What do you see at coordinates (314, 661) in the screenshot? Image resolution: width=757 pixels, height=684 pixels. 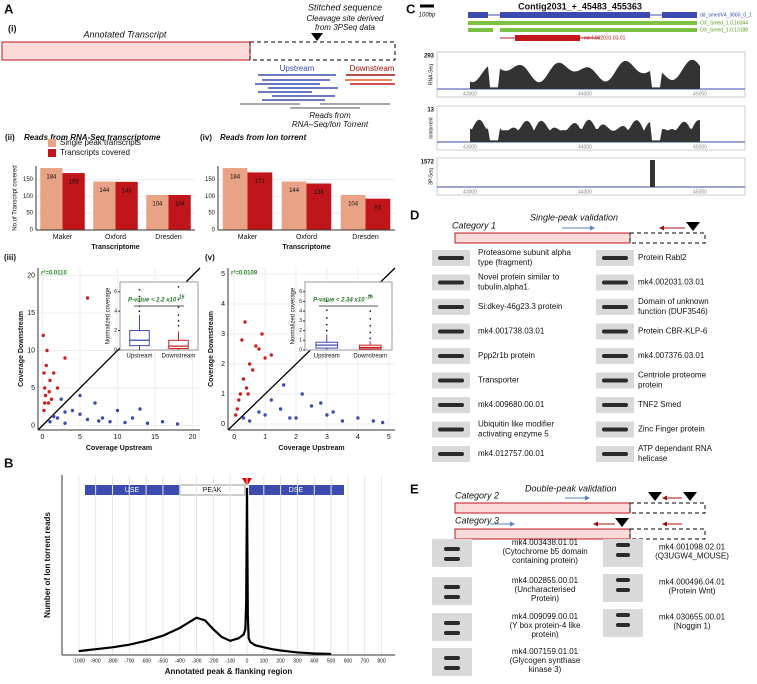 I see `x-tick-label: 400` at bounding box center [314, 661].